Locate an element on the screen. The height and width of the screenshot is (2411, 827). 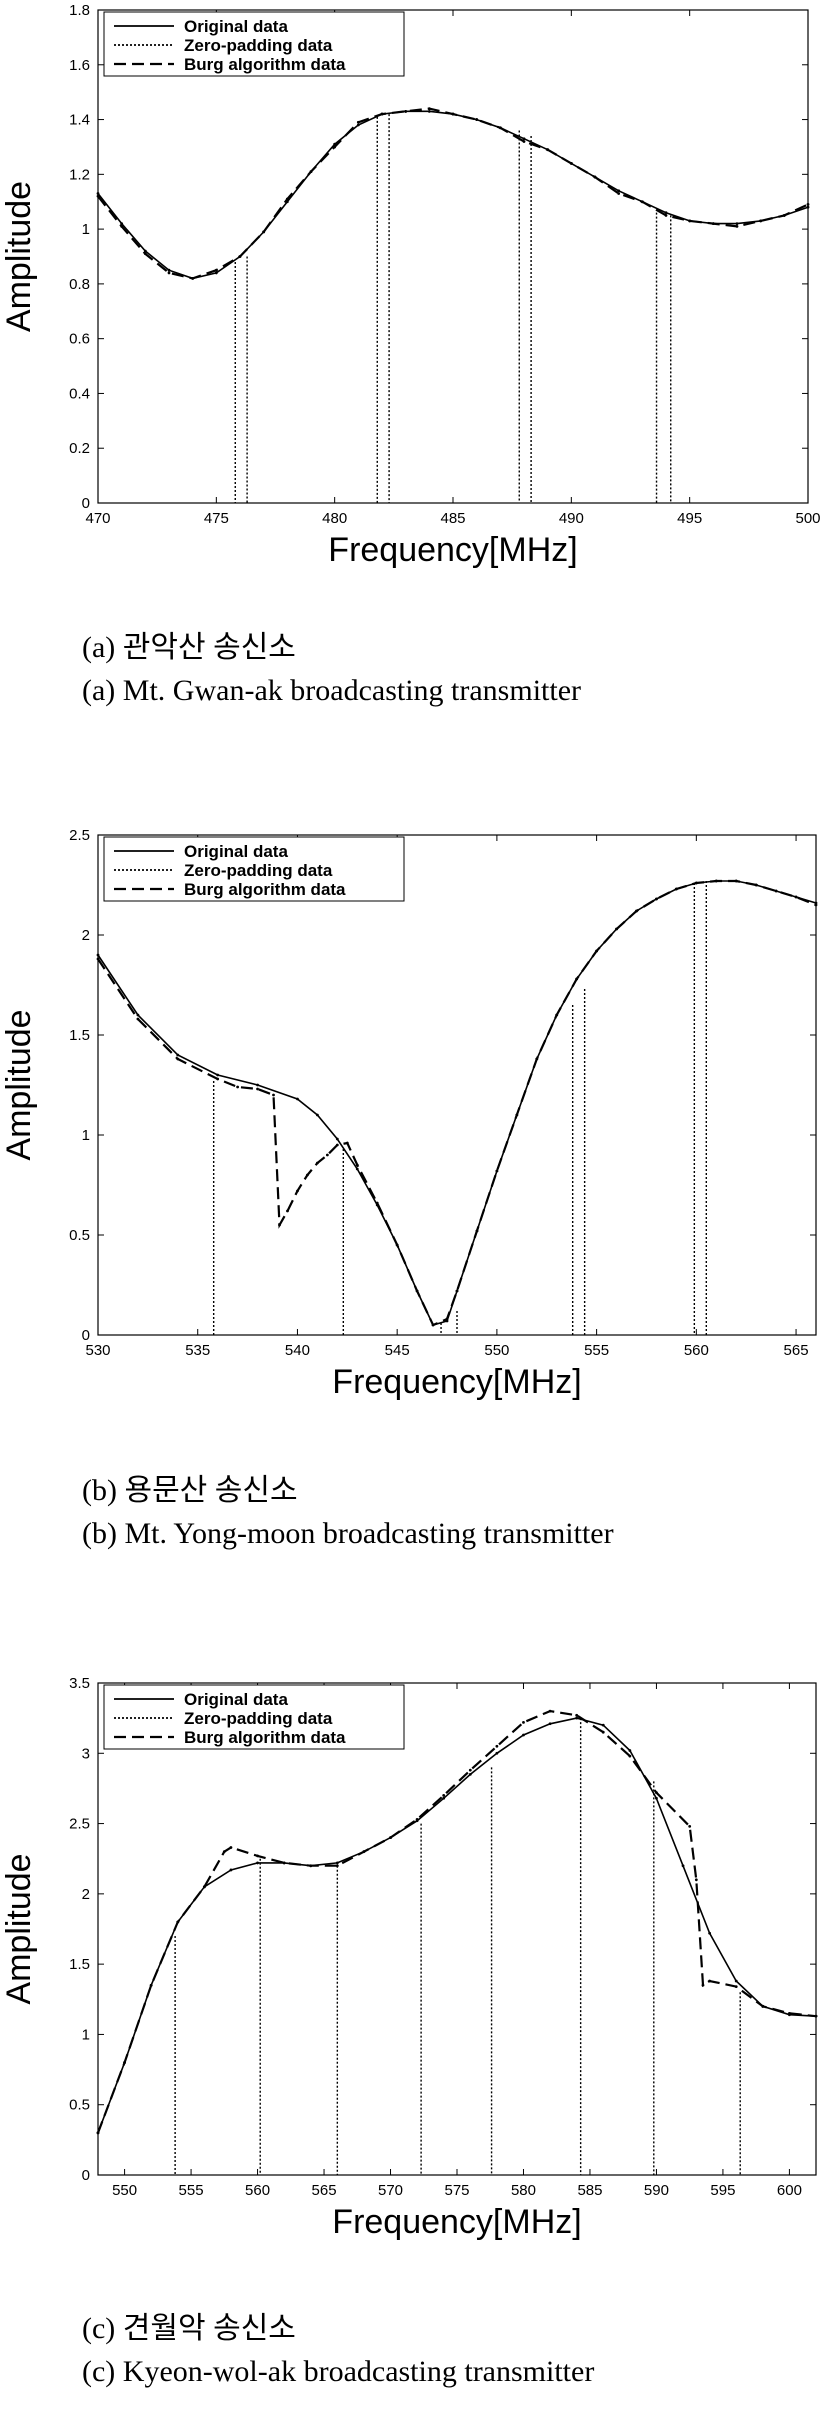
x-tick-label: 585 is located at coordinates (589, 2190).